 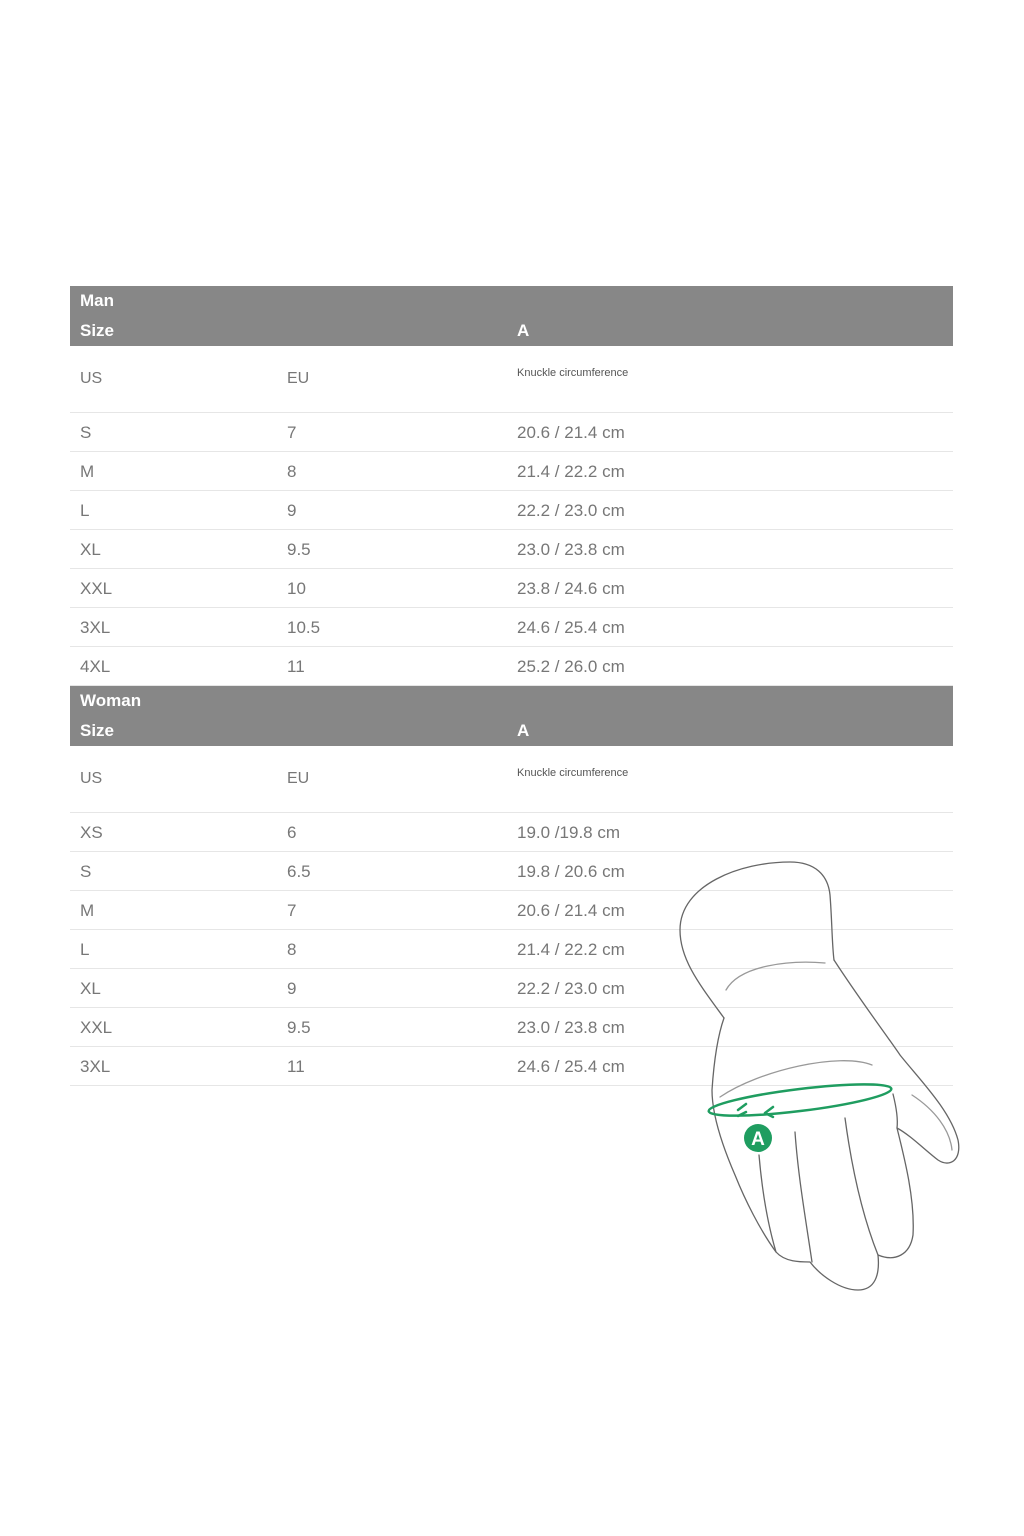 I want to click on table-row: M 8 21.4 / 22.2 cm, so click(x=511, y=471).